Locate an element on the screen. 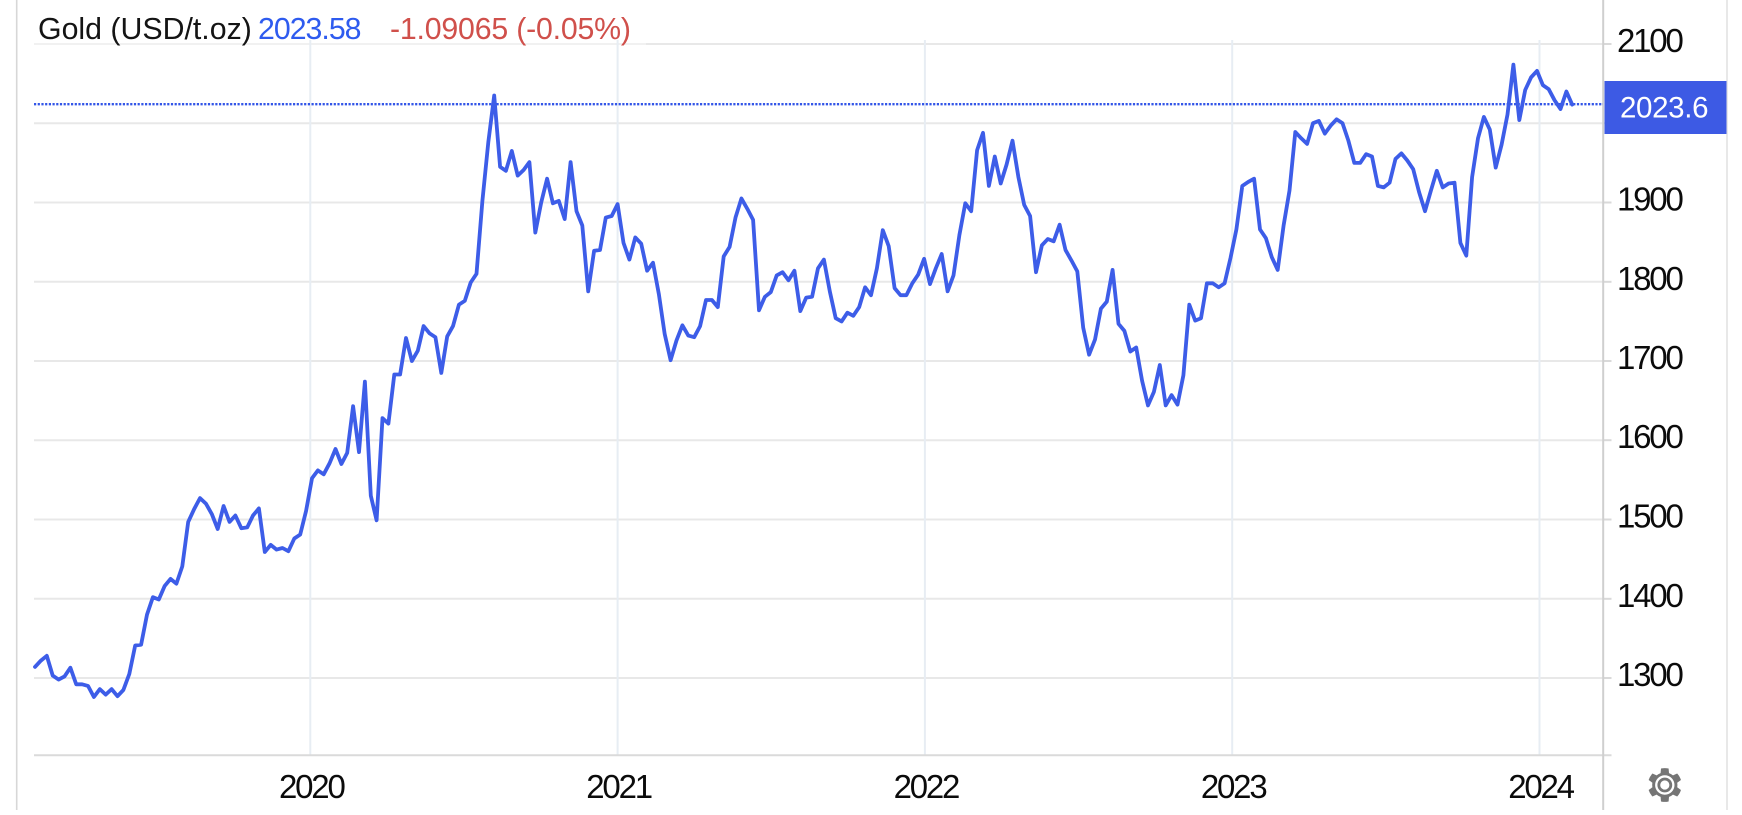 This screenshot has width=1742, height=815. svg-text: -1.09065 (-0.05%) is located at coordinates (510, 29).